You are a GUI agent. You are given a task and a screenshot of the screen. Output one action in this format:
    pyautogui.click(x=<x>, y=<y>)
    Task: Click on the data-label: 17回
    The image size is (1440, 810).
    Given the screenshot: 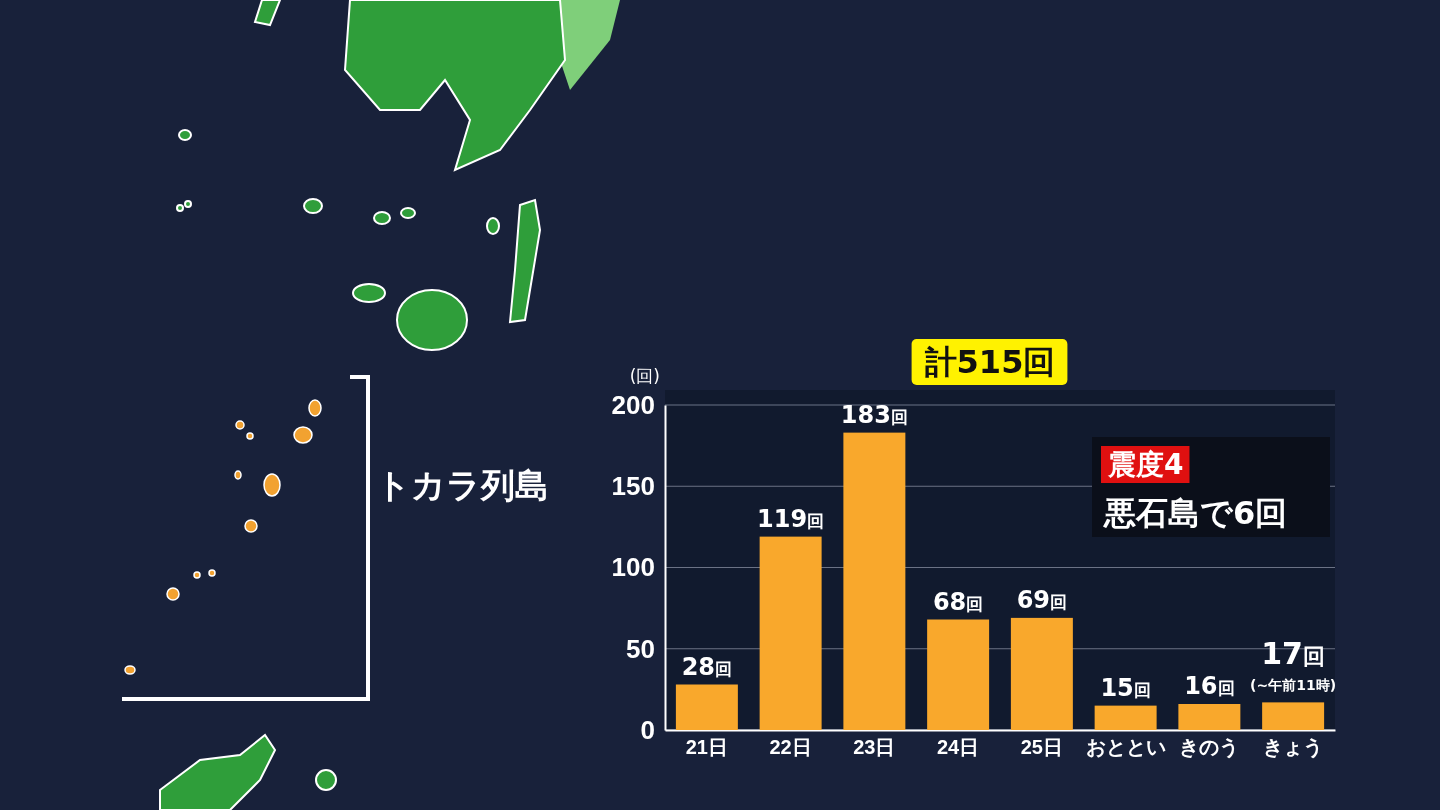 What is the action you would take?
    pyautogui.click(x=1293, y=654)
    